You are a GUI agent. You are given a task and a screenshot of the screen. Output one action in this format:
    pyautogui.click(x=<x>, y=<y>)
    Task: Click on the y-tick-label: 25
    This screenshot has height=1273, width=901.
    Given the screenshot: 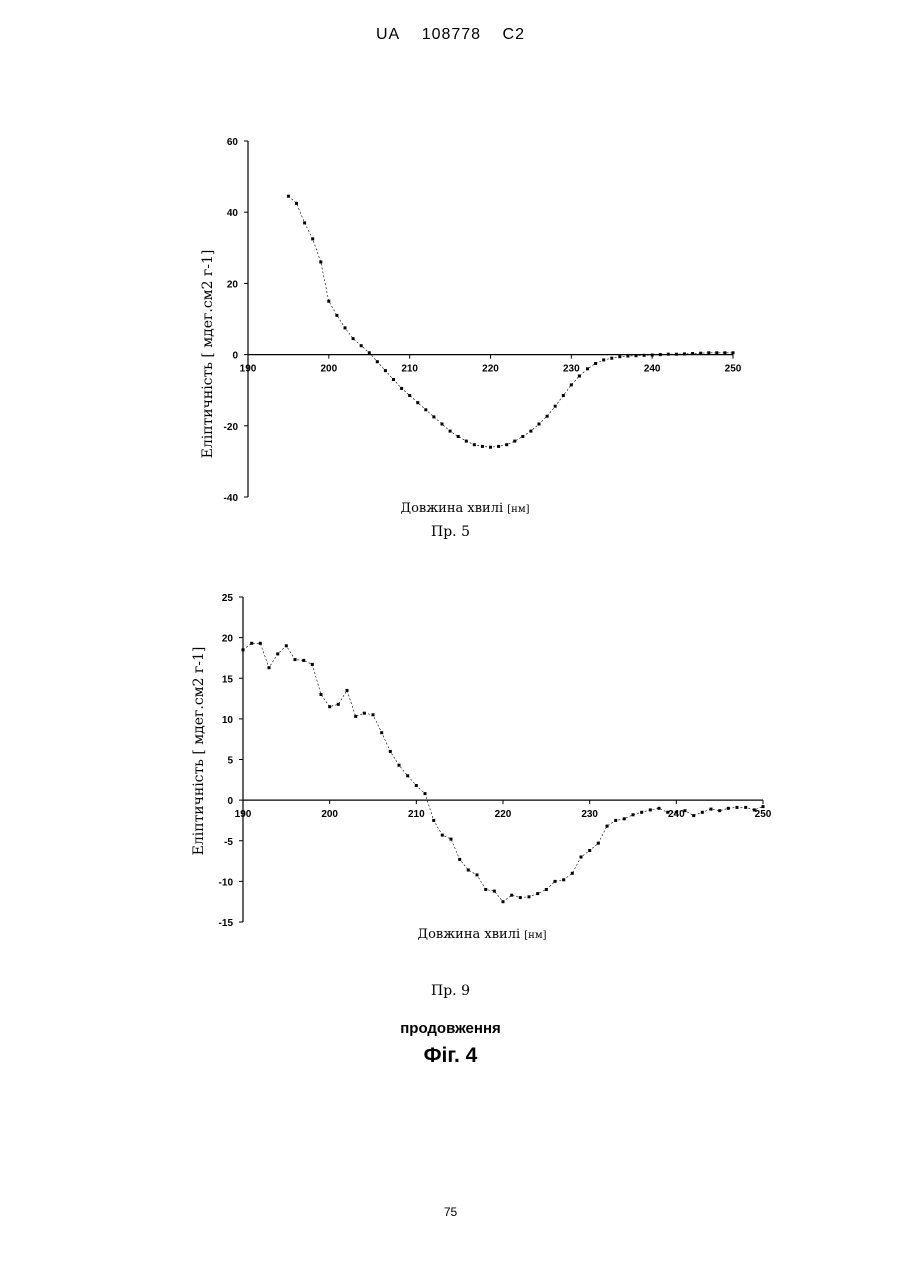 What is the action you would take?
    pyautogui.click(x=228, y=598)
    